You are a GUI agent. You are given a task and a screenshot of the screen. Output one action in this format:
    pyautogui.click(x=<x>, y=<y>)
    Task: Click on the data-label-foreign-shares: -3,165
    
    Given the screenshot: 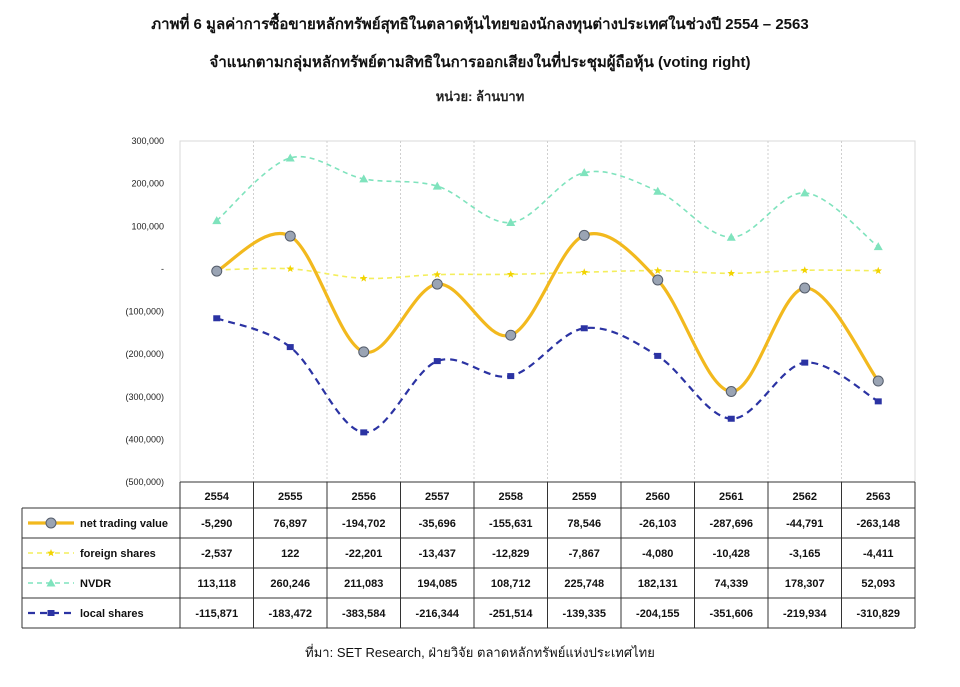 What is the action you would take?
    pyautogui.click(x=804, y=554)
    